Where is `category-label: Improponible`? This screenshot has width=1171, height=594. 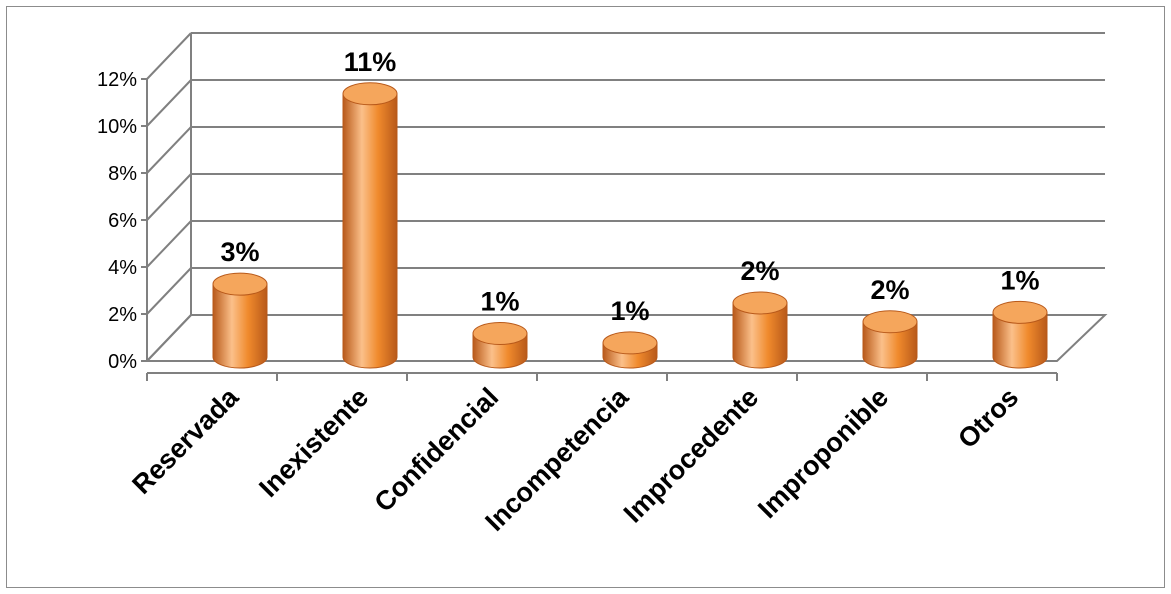 category-label: Improponible is located at coordinates (823, 453).